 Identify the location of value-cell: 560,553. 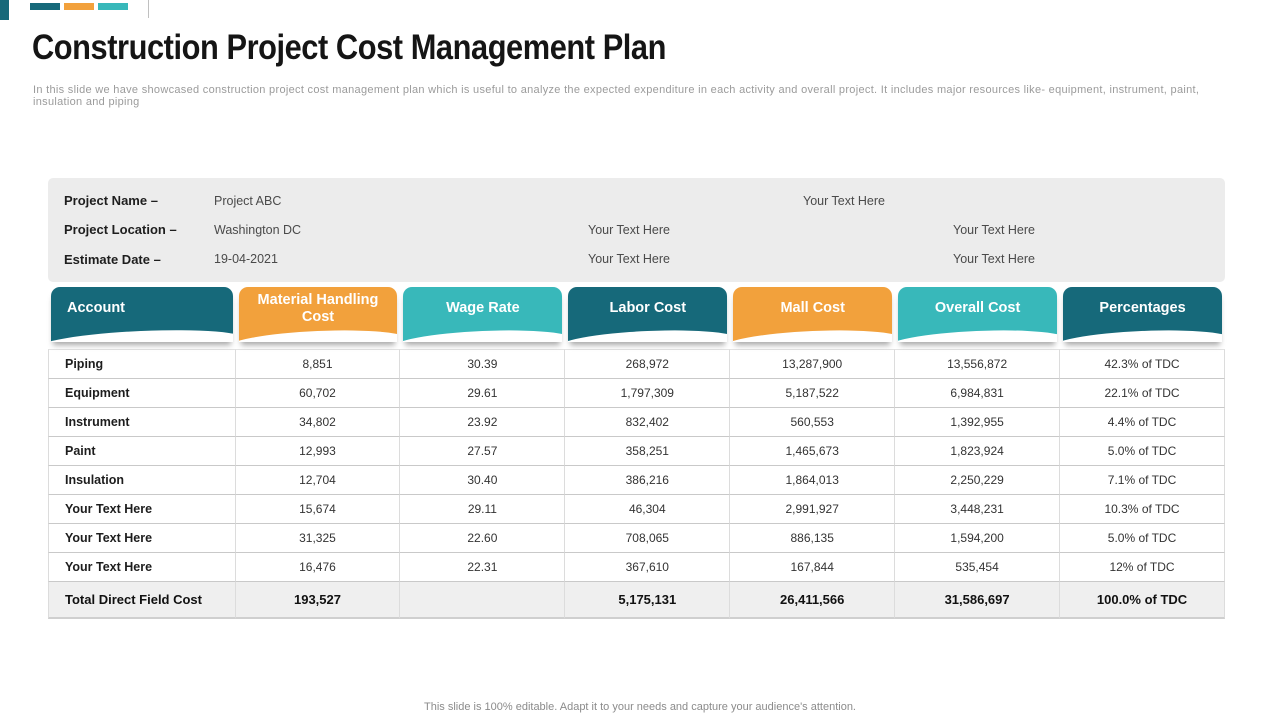
(813, 422).